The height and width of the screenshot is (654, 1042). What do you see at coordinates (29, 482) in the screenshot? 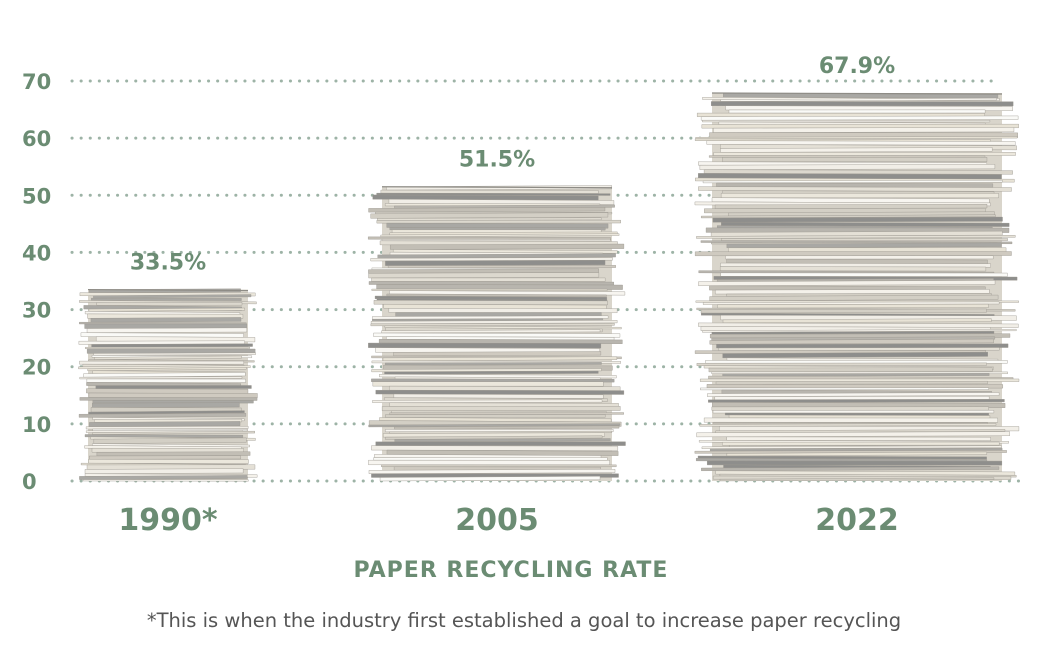
I see `y-tick-label: 0` at bounding box center [29, 482].